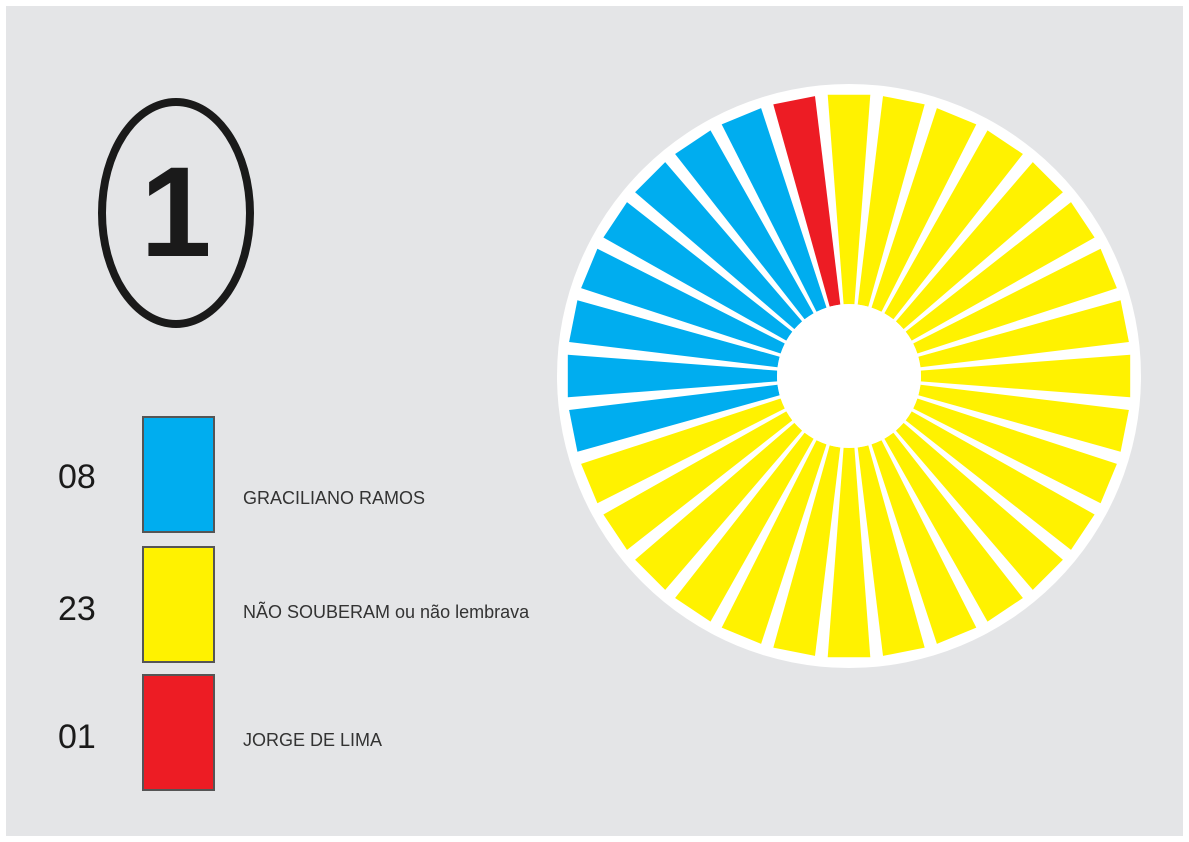 The height and width of the screenshot is (842, 1189). What do you see at coordinates (77, 609) in the screenshot?
I see `legend-count: 23` at bounding box center [77, 609].